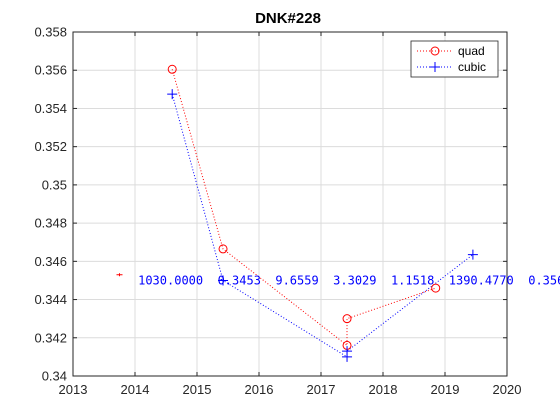 This screenshot has height=420, width=560. Describe the element at coordinates (54, 184) in the screenshot. I see `y-tick-label: 0.35` at that location.